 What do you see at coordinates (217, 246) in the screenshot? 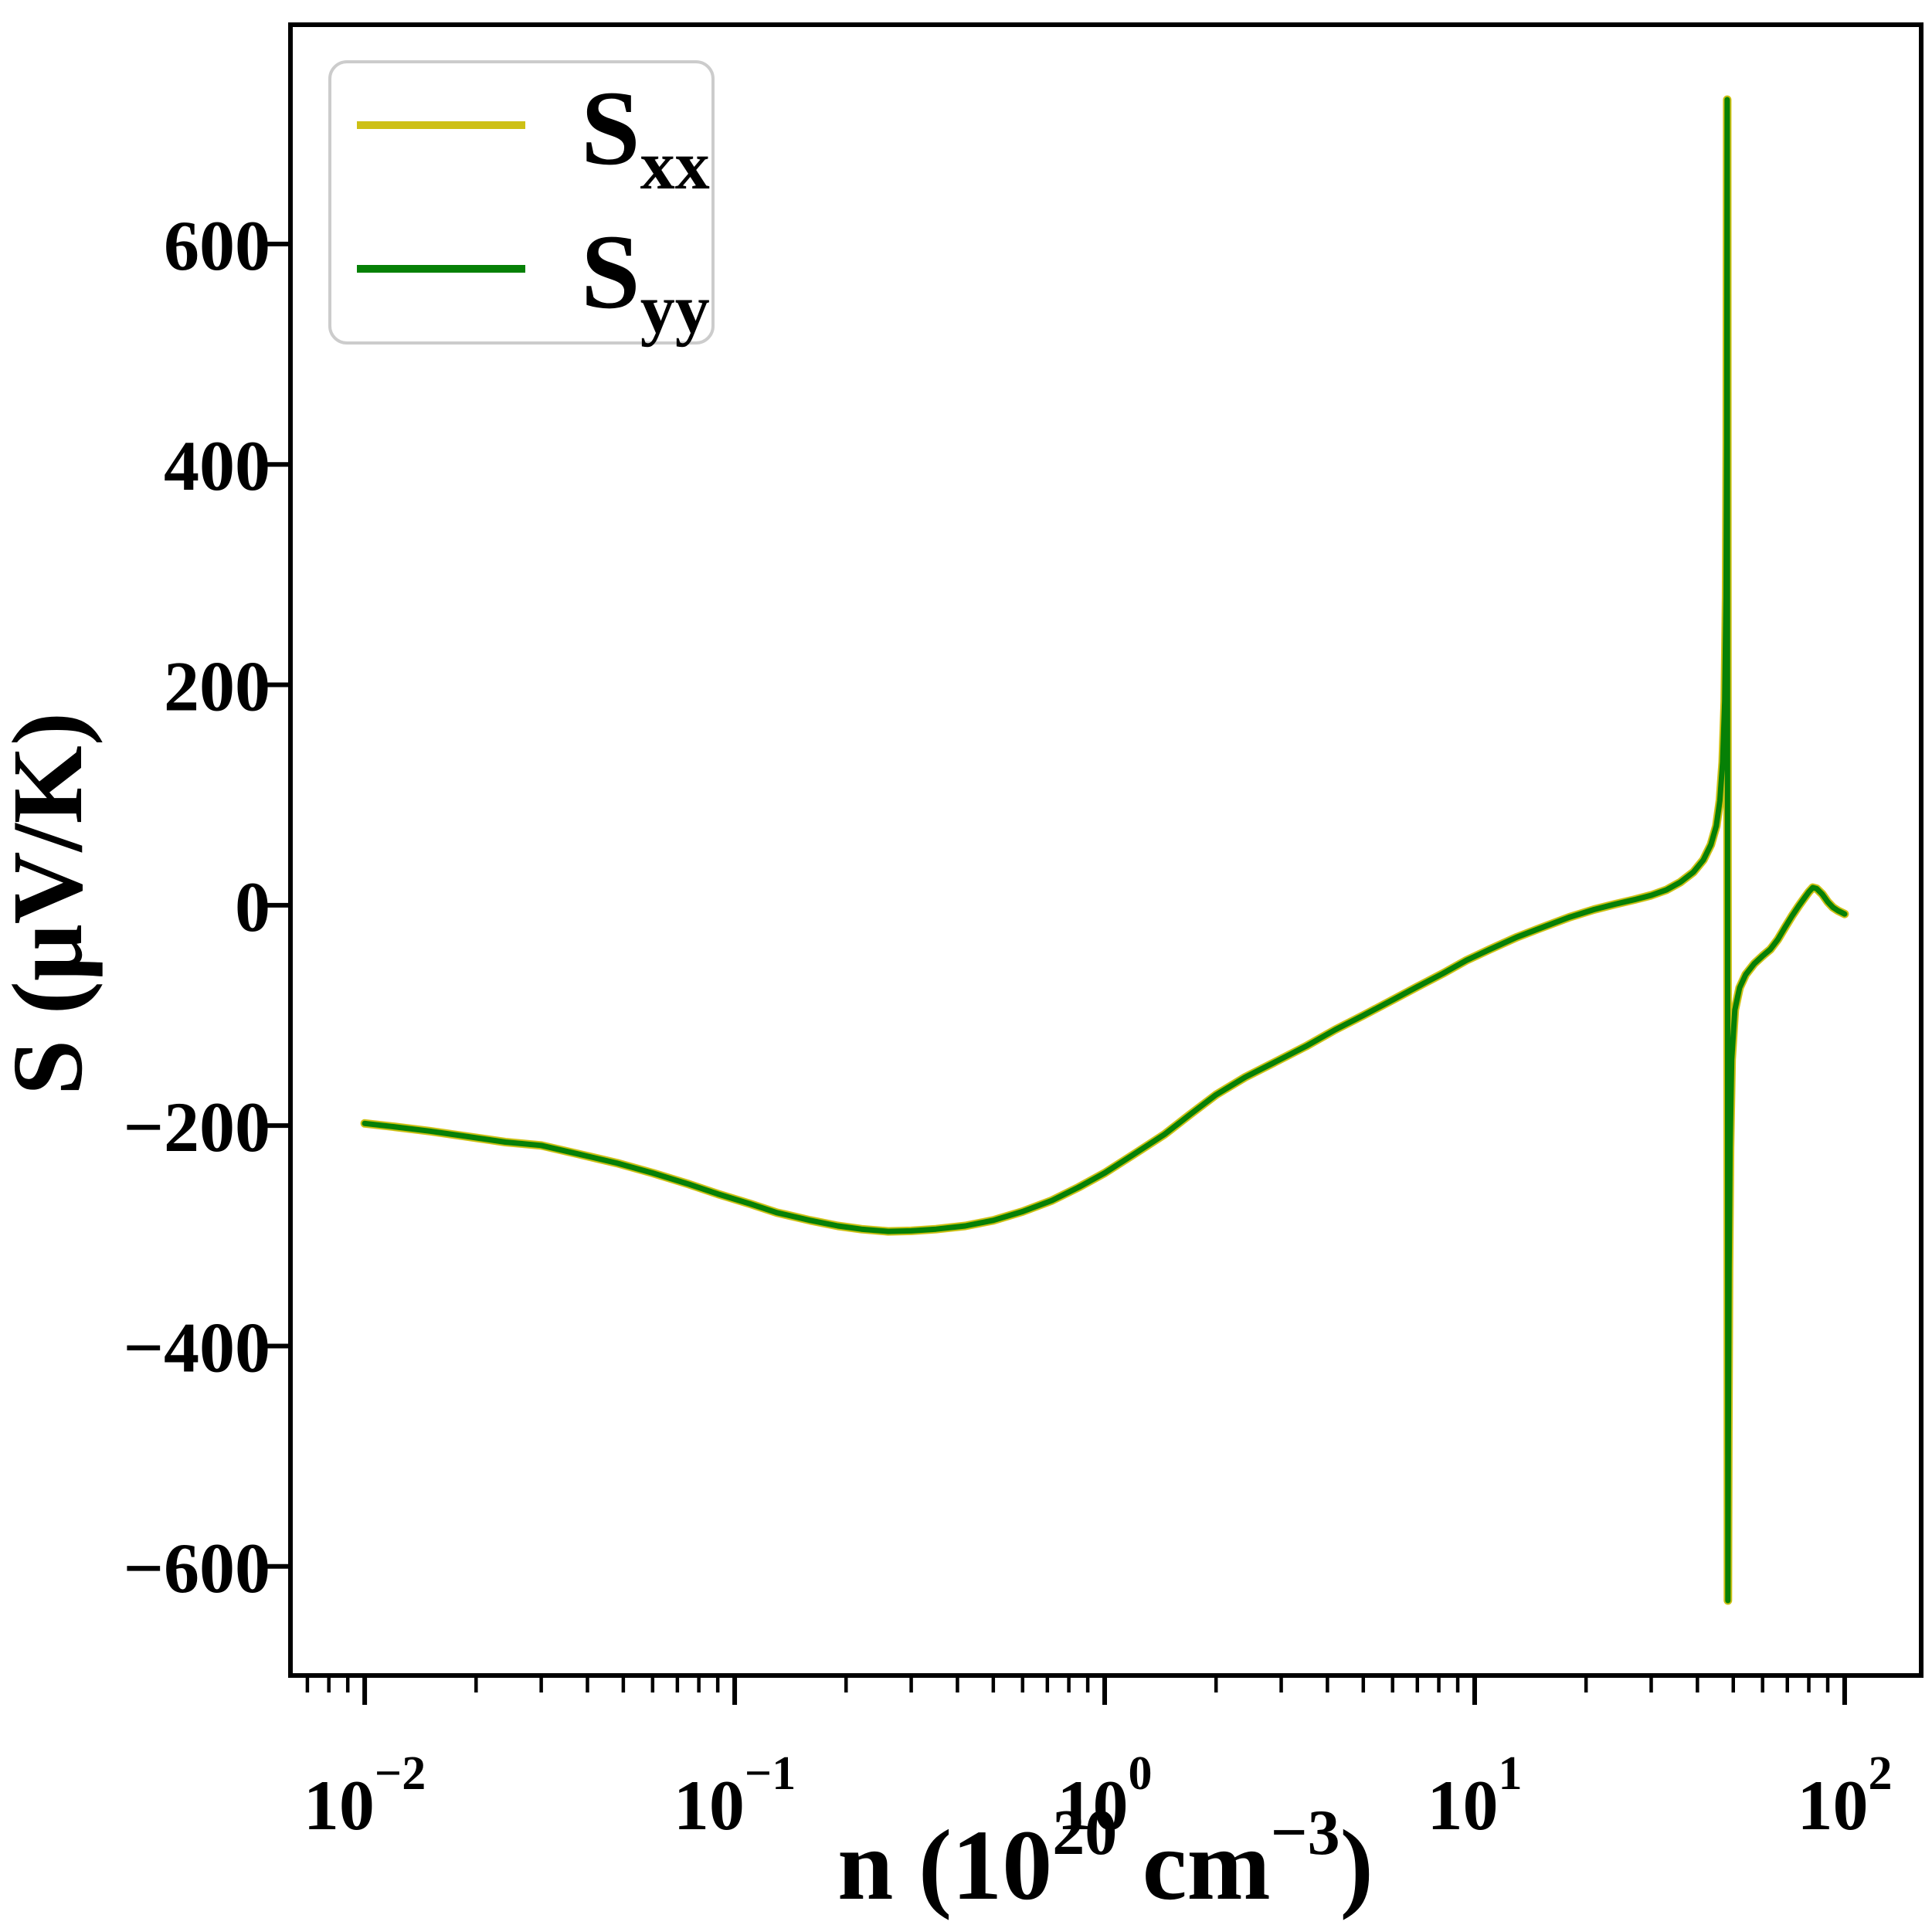
I see `y-tick-label: 600` at bounding box center [217, 246].